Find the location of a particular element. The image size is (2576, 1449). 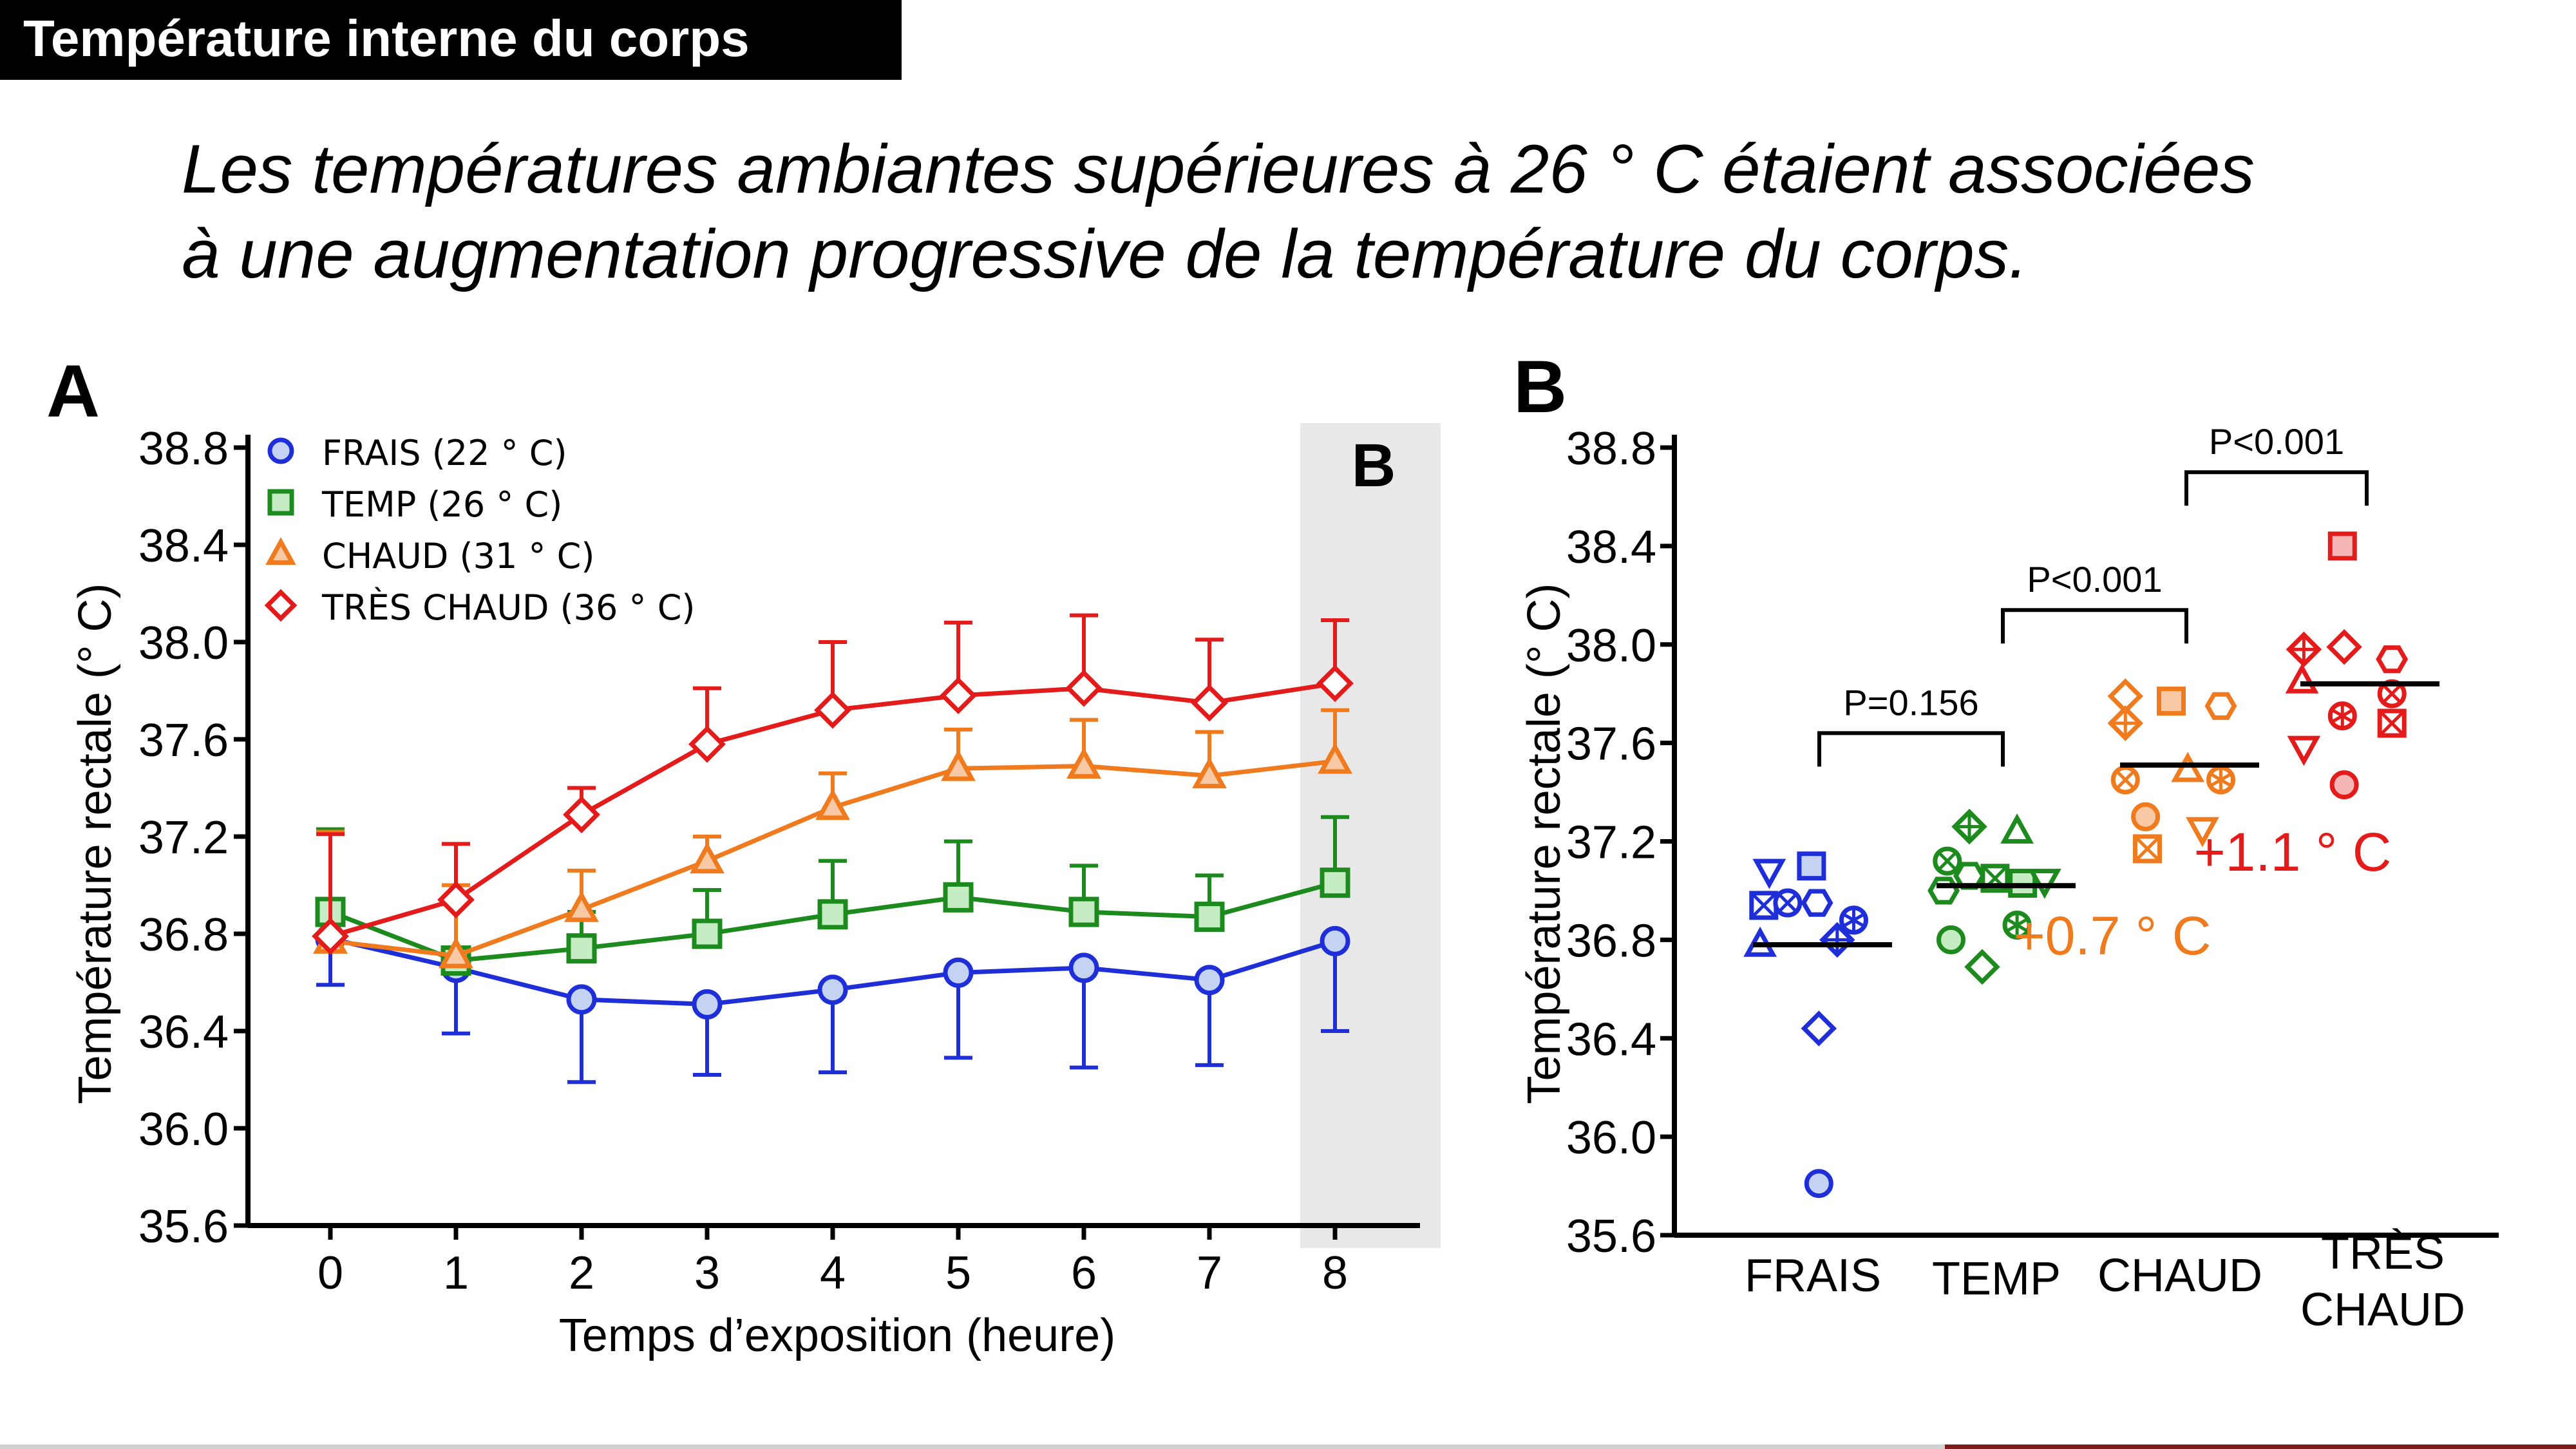

bottom-rule is located at coordinates (1288, 1446).